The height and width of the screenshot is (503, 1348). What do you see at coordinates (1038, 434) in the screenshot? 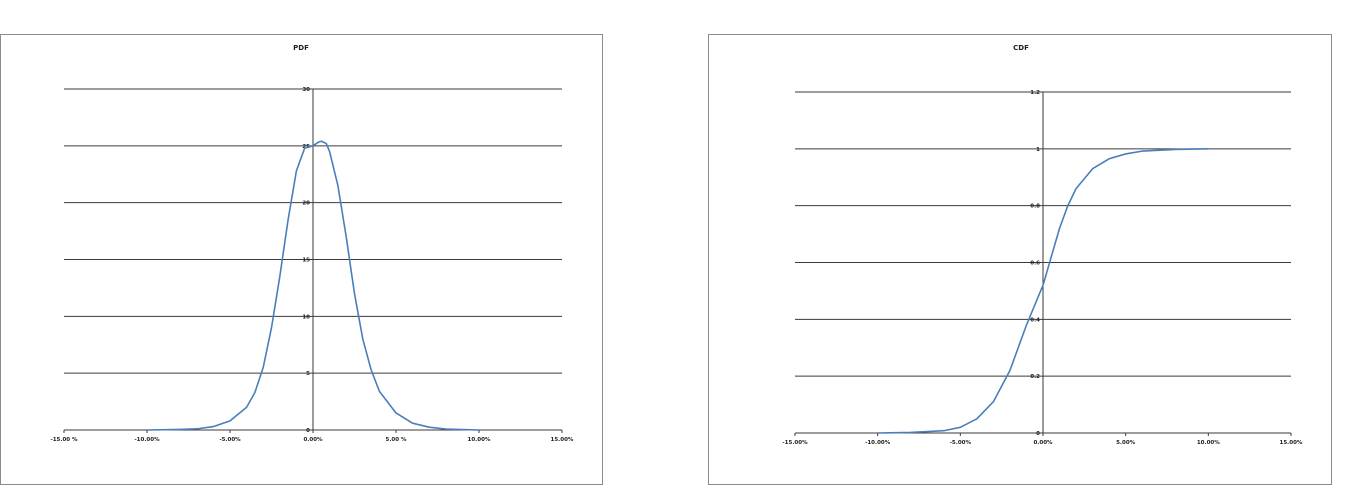
I see `cdf-y-tick-label: 0` at bounding box center [1038, 434].